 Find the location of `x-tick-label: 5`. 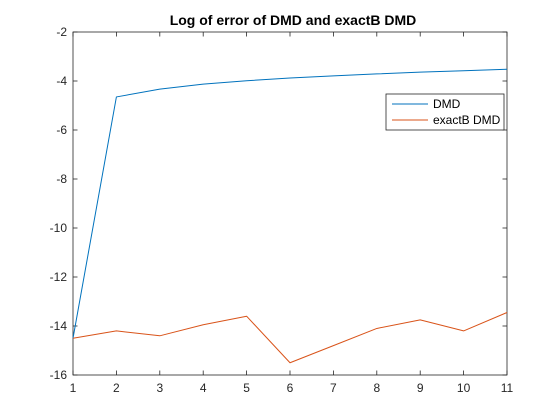

x-tick-label: 5 is located at coordinates (246, 388).